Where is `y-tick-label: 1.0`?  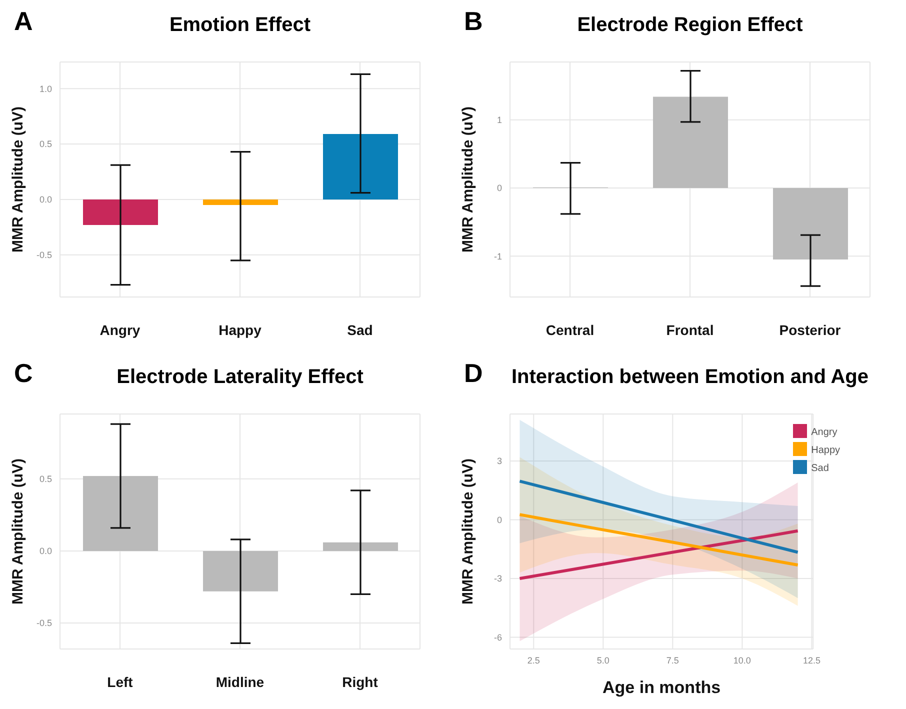
y-tick-label: 1.0 is located at coordinates (45, 89).